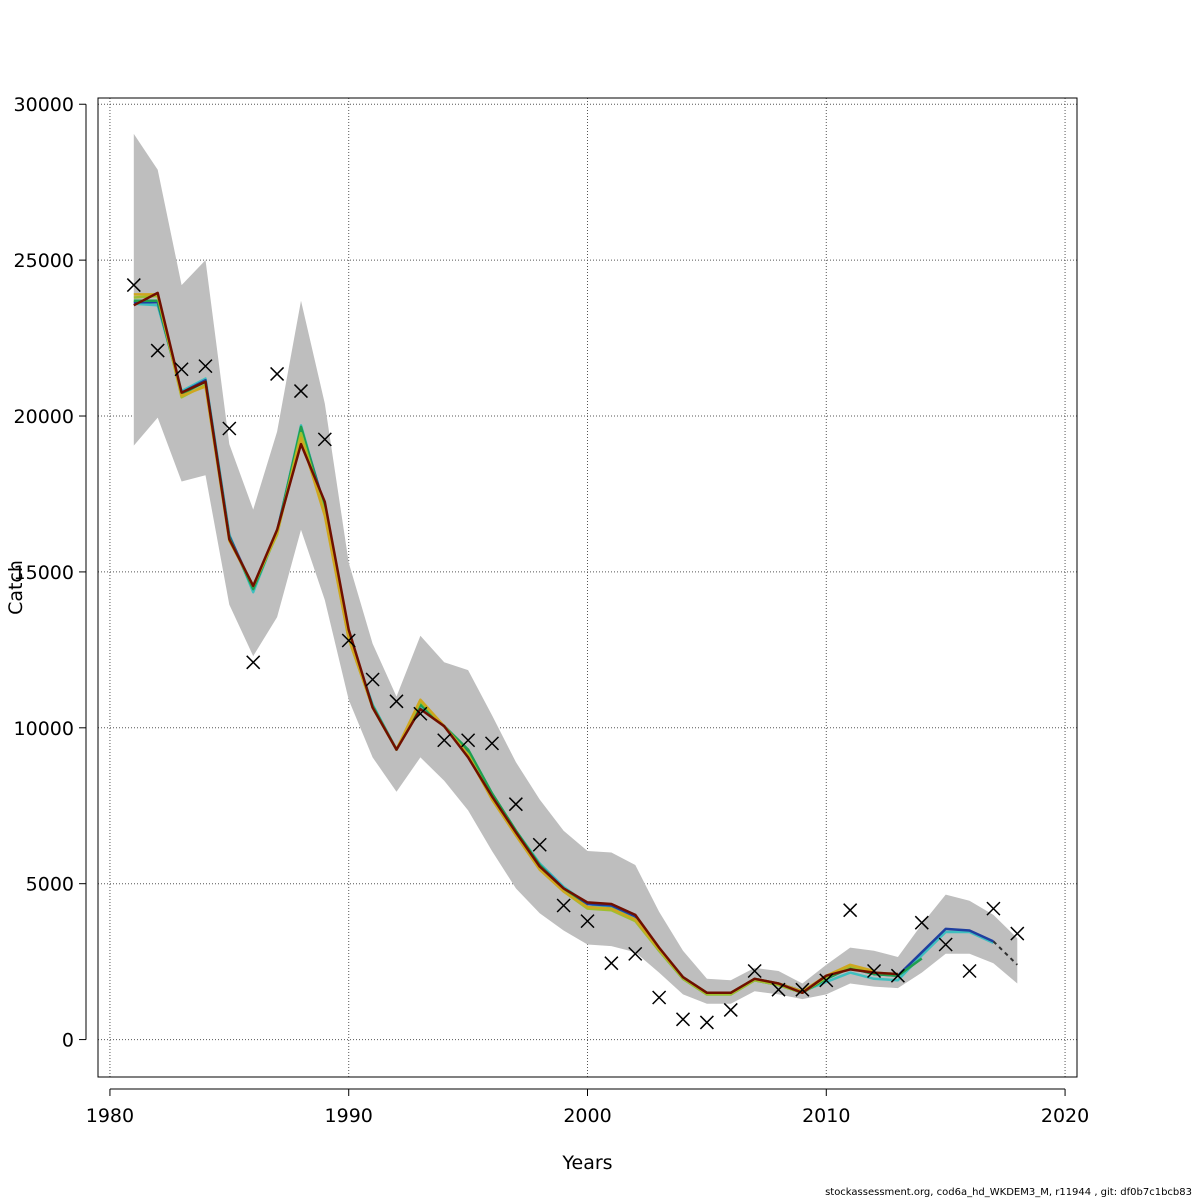  I want to click on observation-marker-2014, so click(921, 922).